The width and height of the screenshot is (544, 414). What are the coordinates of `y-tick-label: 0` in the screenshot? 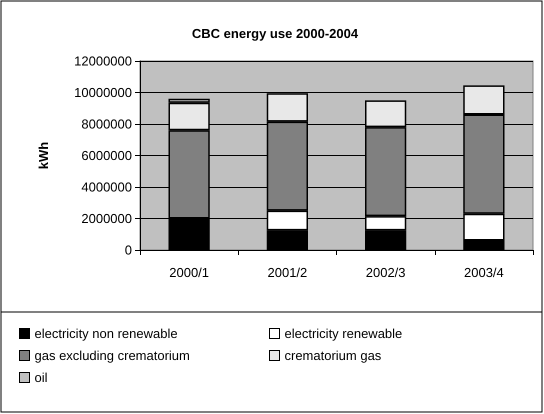 It's located at (128, 250).